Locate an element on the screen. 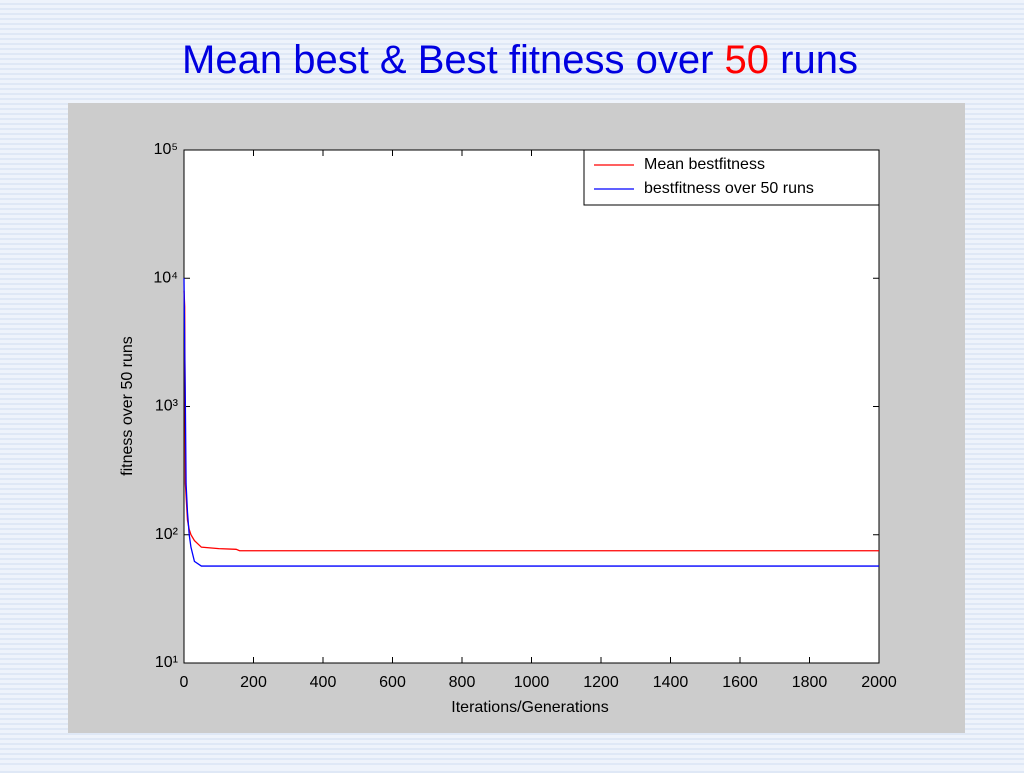 Image resolution: width=1024 pixels, height=773 pixels. slide-title: Mean best & Best fitness over 50 runs is located at coordinates (520, 60).